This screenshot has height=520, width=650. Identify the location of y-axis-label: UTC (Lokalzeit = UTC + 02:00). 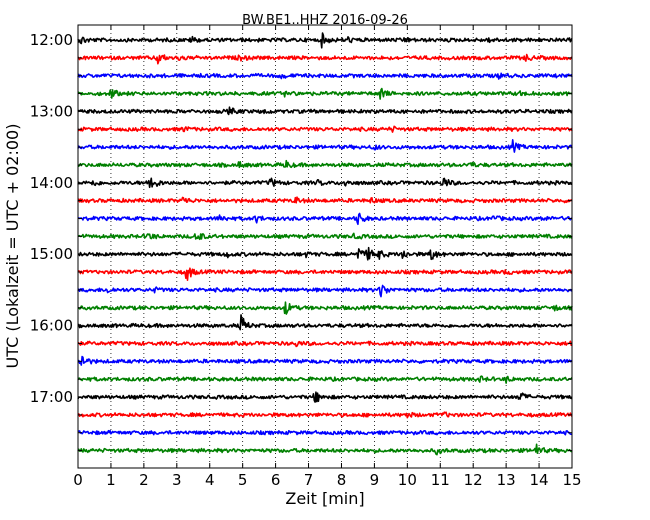
(12, 246).